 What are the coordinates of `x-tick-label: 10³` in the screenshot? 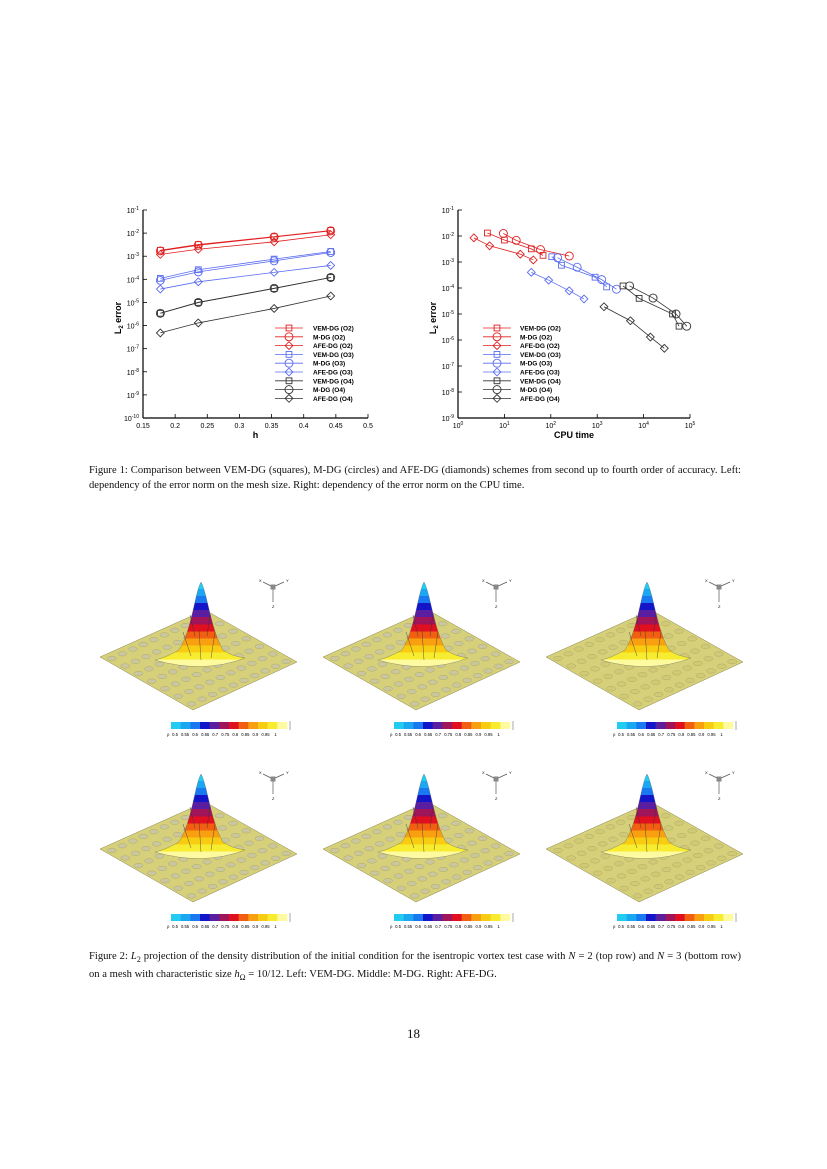 It's located at (597, 425).